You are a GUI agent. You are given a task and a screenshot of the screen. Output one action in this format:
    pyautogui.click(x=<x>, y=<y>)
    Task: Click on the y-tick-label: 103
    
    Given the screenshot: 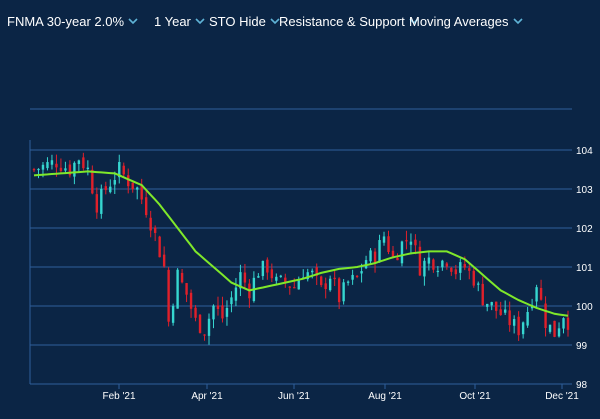 What is the action you would take?
    pyautogui.click(x=584, y=190)
    